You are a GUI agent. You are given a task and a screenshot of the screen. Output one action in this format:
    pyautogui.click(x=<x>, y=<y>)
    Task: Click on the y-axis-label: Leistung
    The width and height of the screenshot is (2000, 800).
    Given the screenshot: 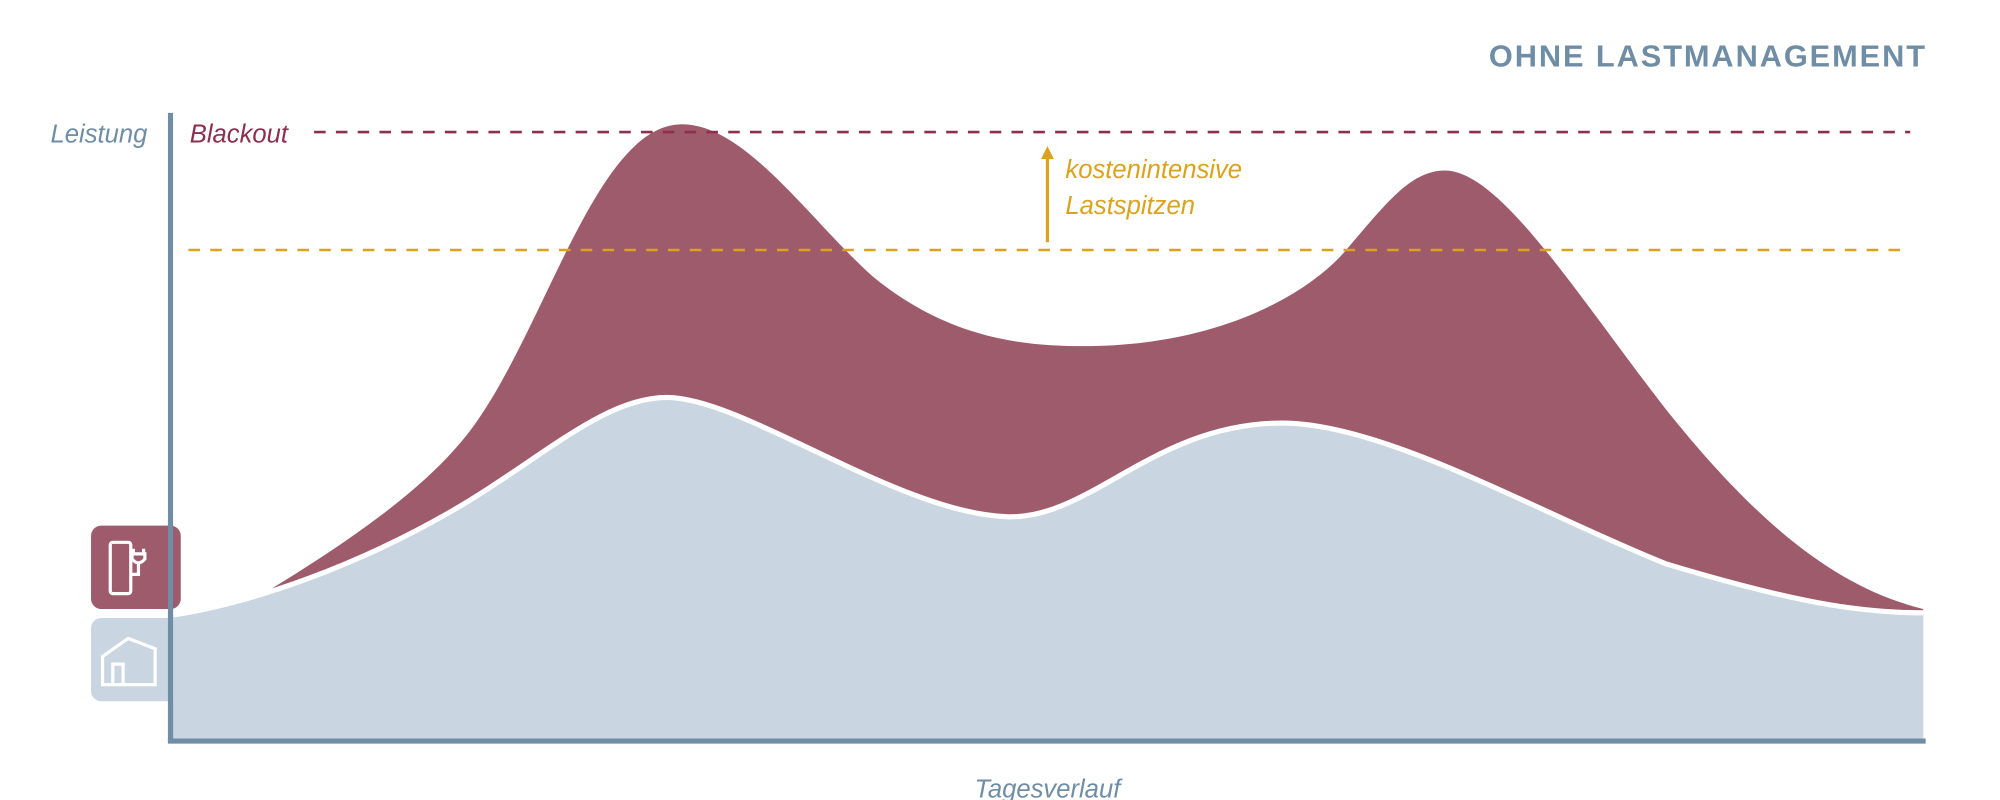 What is the action you would take?
    pyautogui.click(x=100, y=134)
    